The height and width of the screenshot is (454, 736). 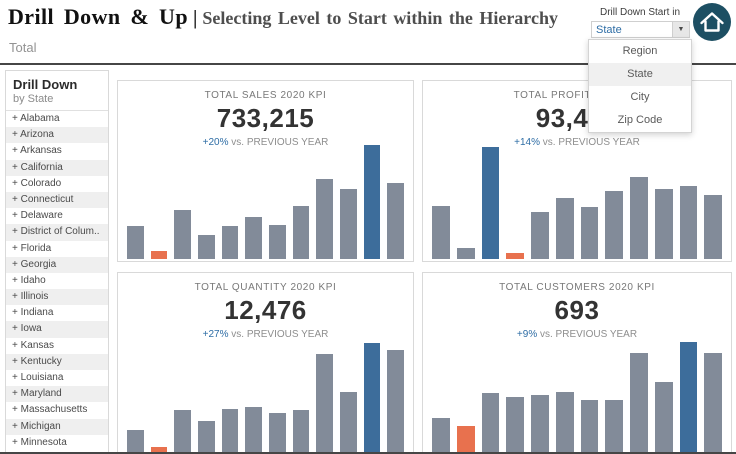 I want to click on kpi-title: TOTAL SALES 2020 KPI, so click(x=265, y=95).